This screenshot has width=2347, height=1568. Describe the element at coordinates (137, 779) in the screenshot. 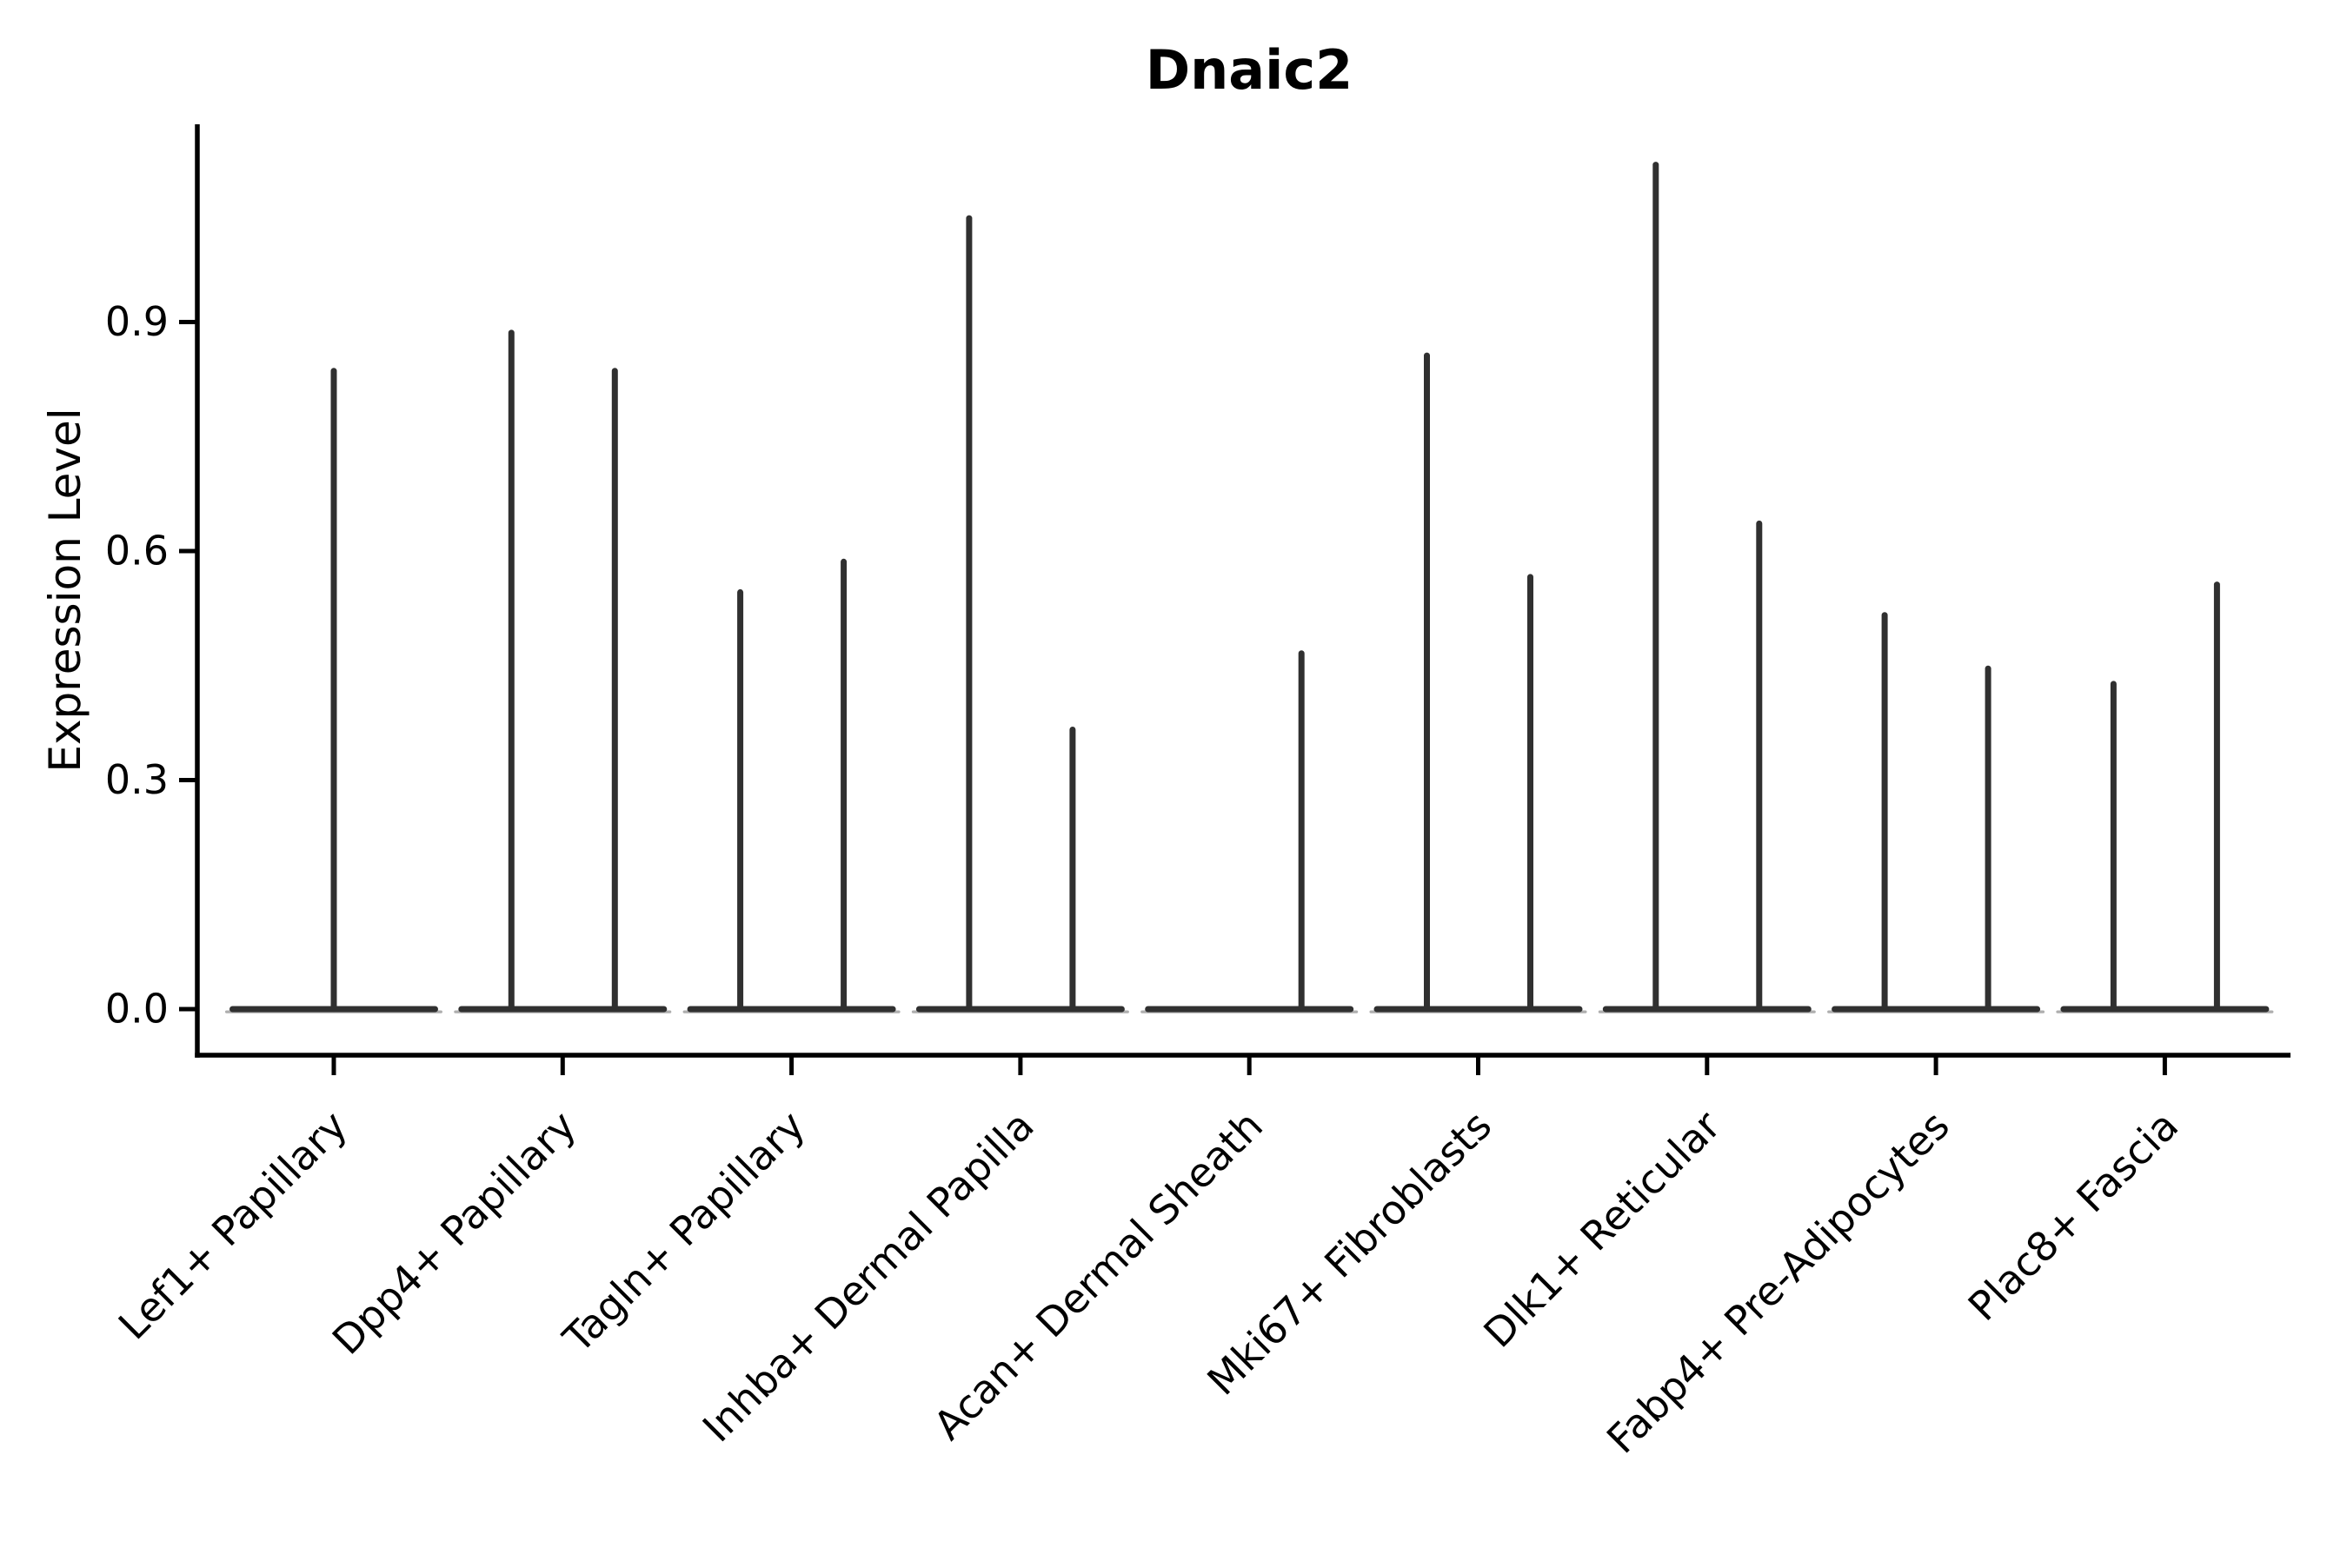

I see `y-tick-label: 0.3` at that location.